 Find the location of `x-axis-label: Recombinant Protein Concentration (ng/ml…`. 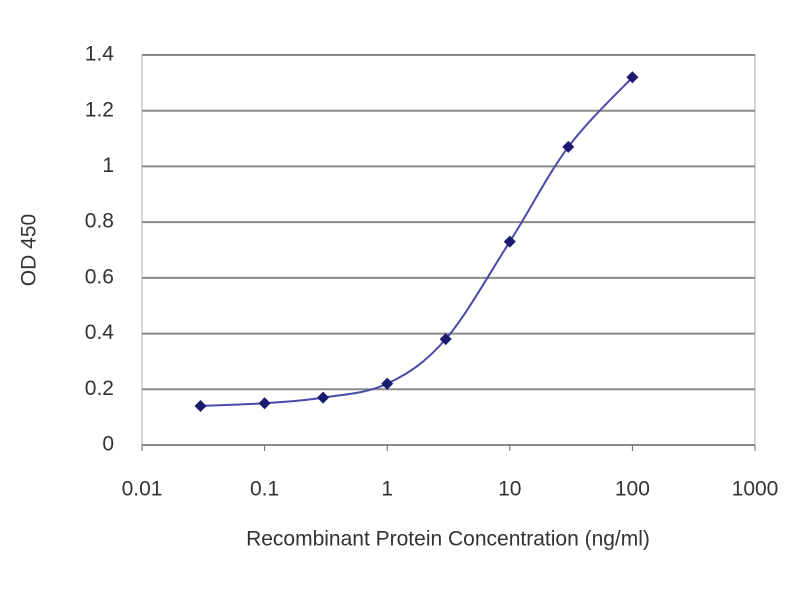

x-axis-label: Recombinant Protein Concentration (ng/ml… is located at coordinates (448, 539).